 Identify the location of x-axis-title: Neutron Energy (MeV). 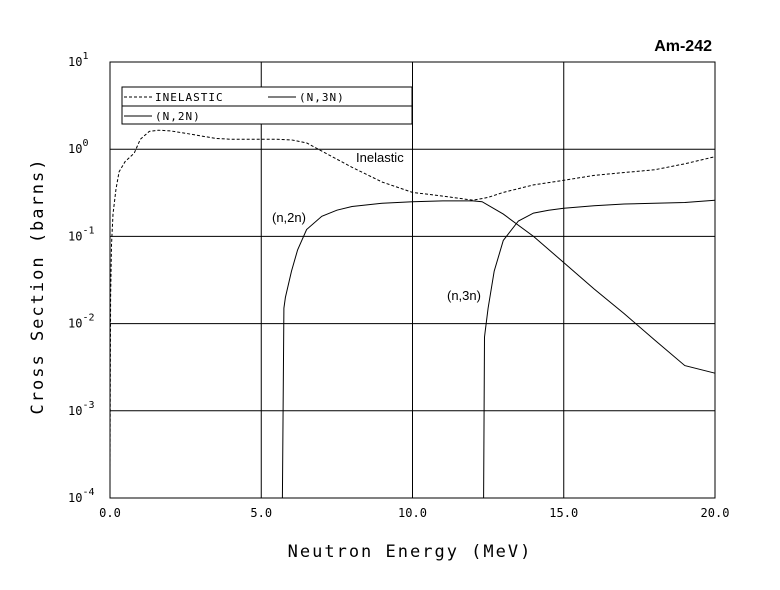
(410, 552).